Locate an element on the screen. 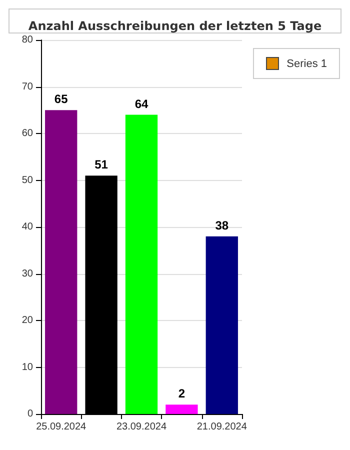 The width and height of the screenshot is (350, 450). y-tick-label: 30 is located at coordinates (28, 274).